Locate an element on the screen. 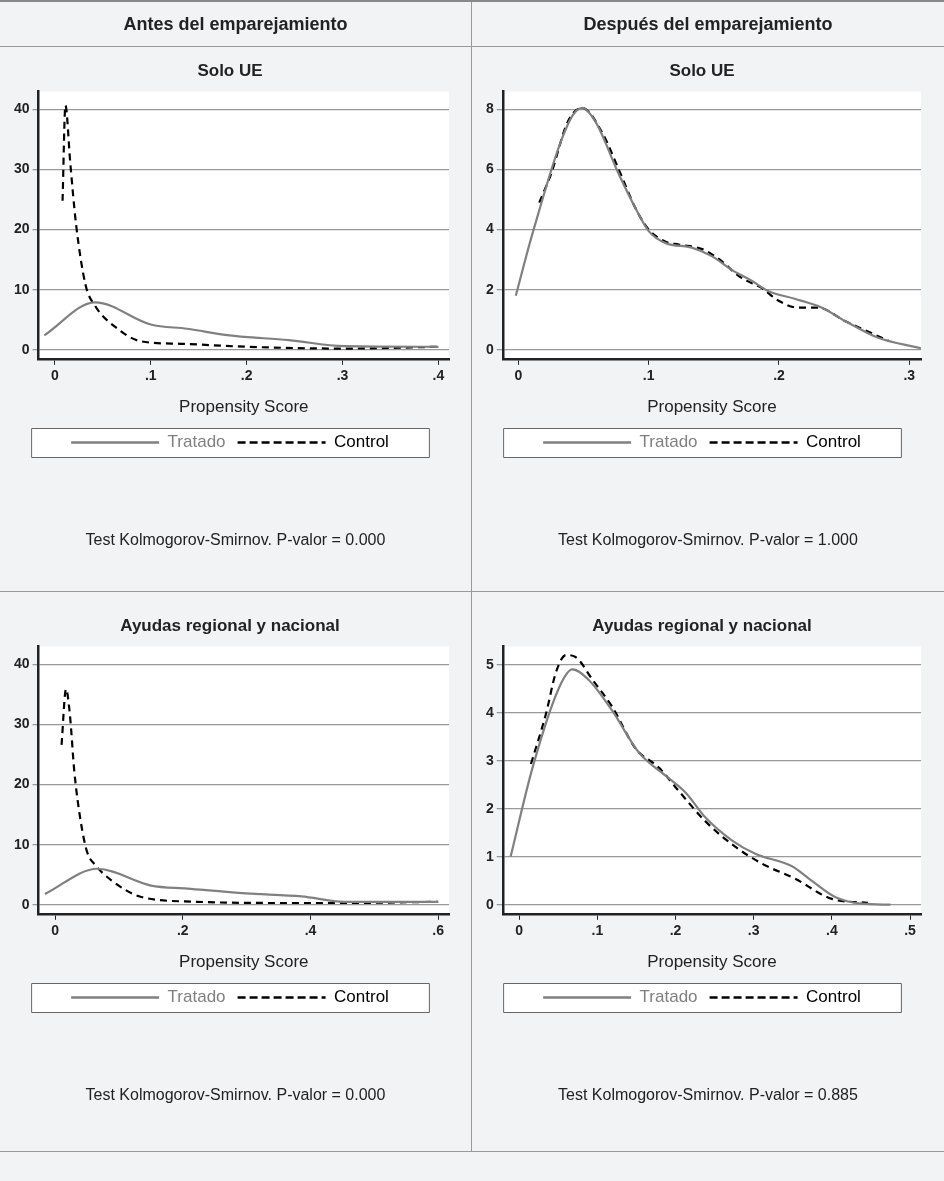  y-tick-label: 5 is located at coordinates (489, 663).